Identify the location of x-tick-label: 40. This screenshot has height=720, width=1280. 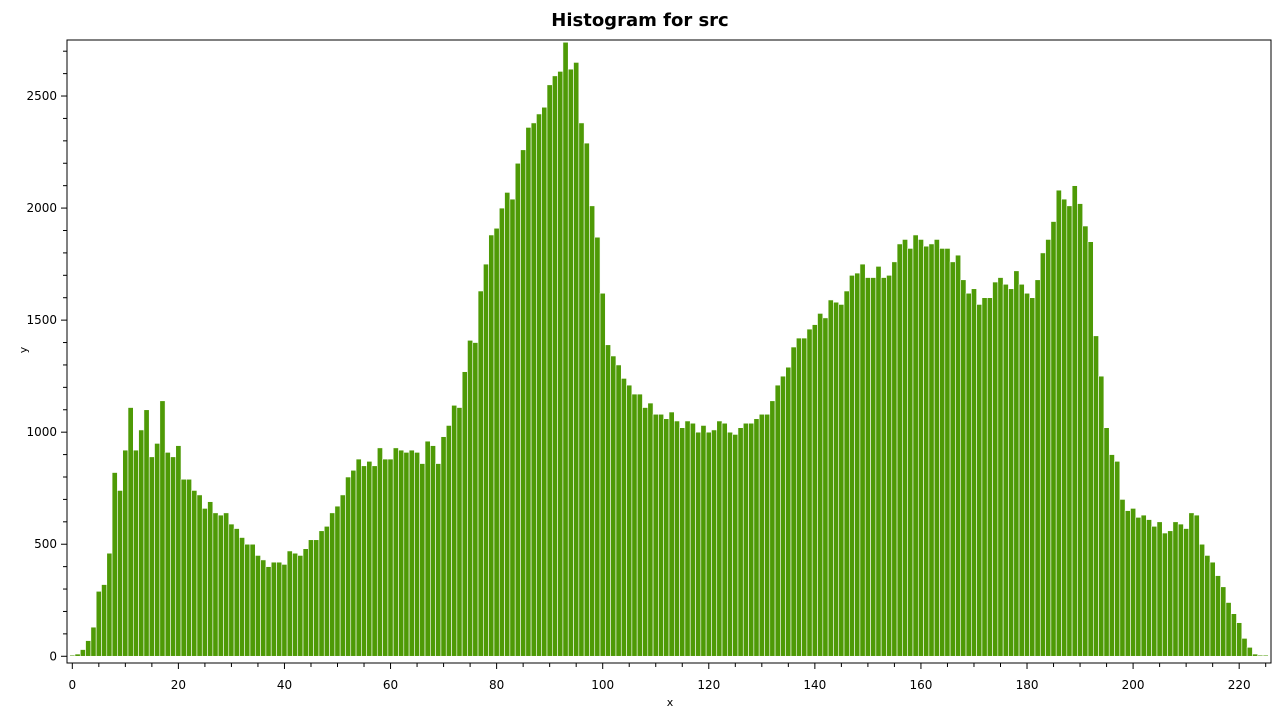
(284, 685).